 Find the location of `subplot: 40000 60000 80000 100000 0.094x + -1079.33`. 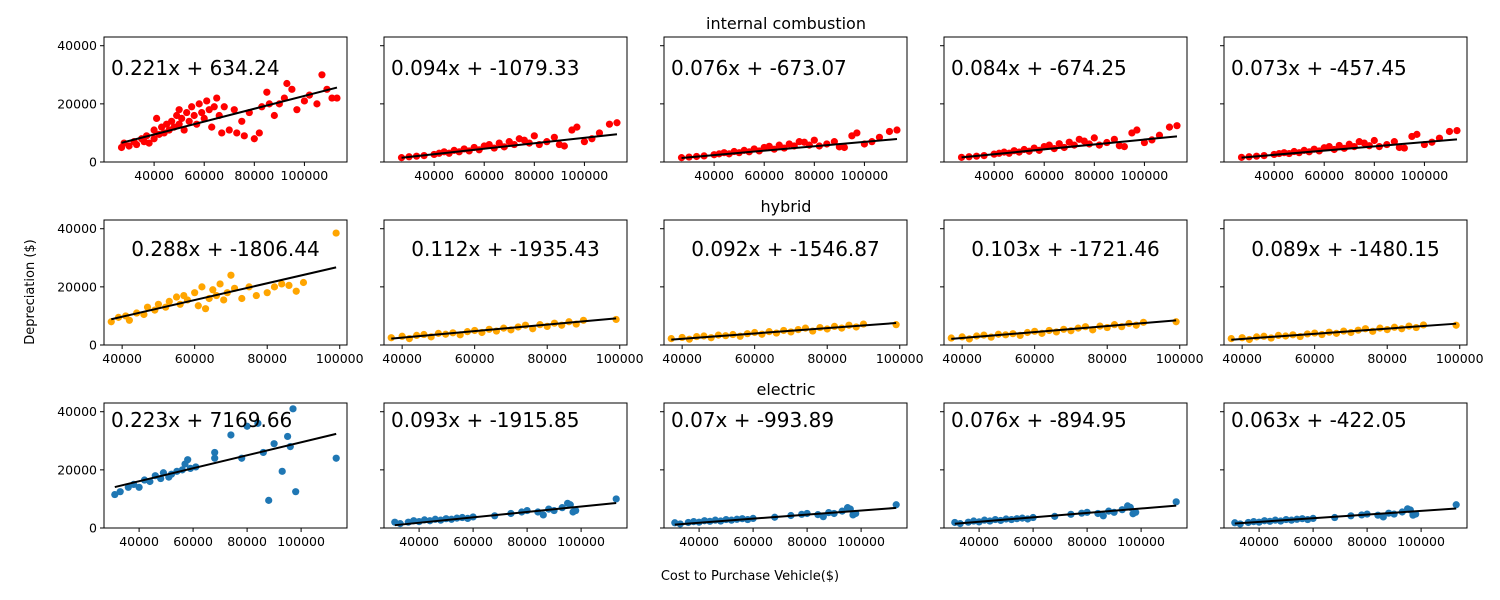

subplot: 40000 60000 80000 100000 0.094x + -1079.33 is located at coordinates (504, 109).